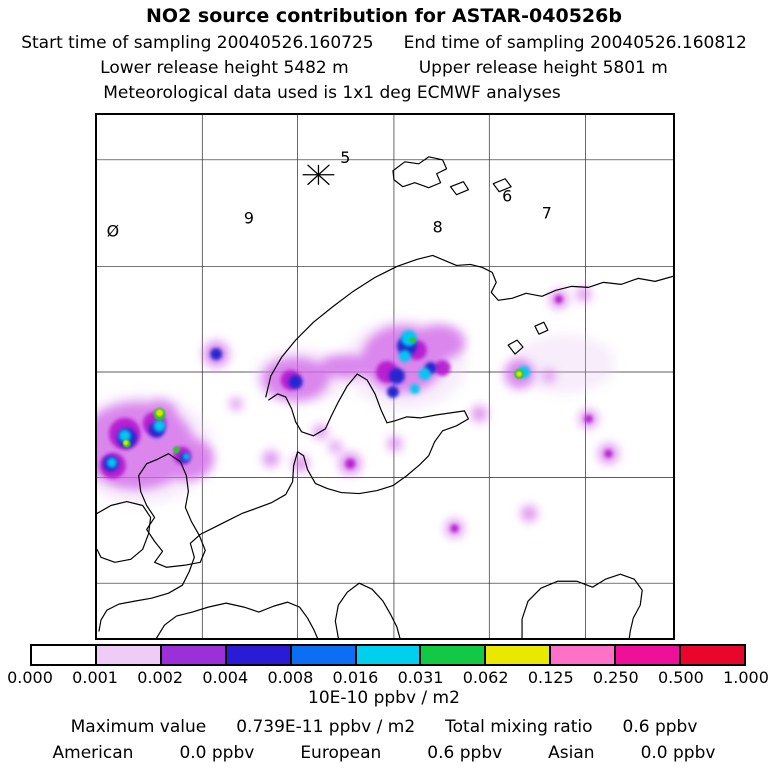 Image resolution: width=768 pixels, height=768 pixels. I want to click on colorbar-tick-label: 1.000, so click(745, 677).